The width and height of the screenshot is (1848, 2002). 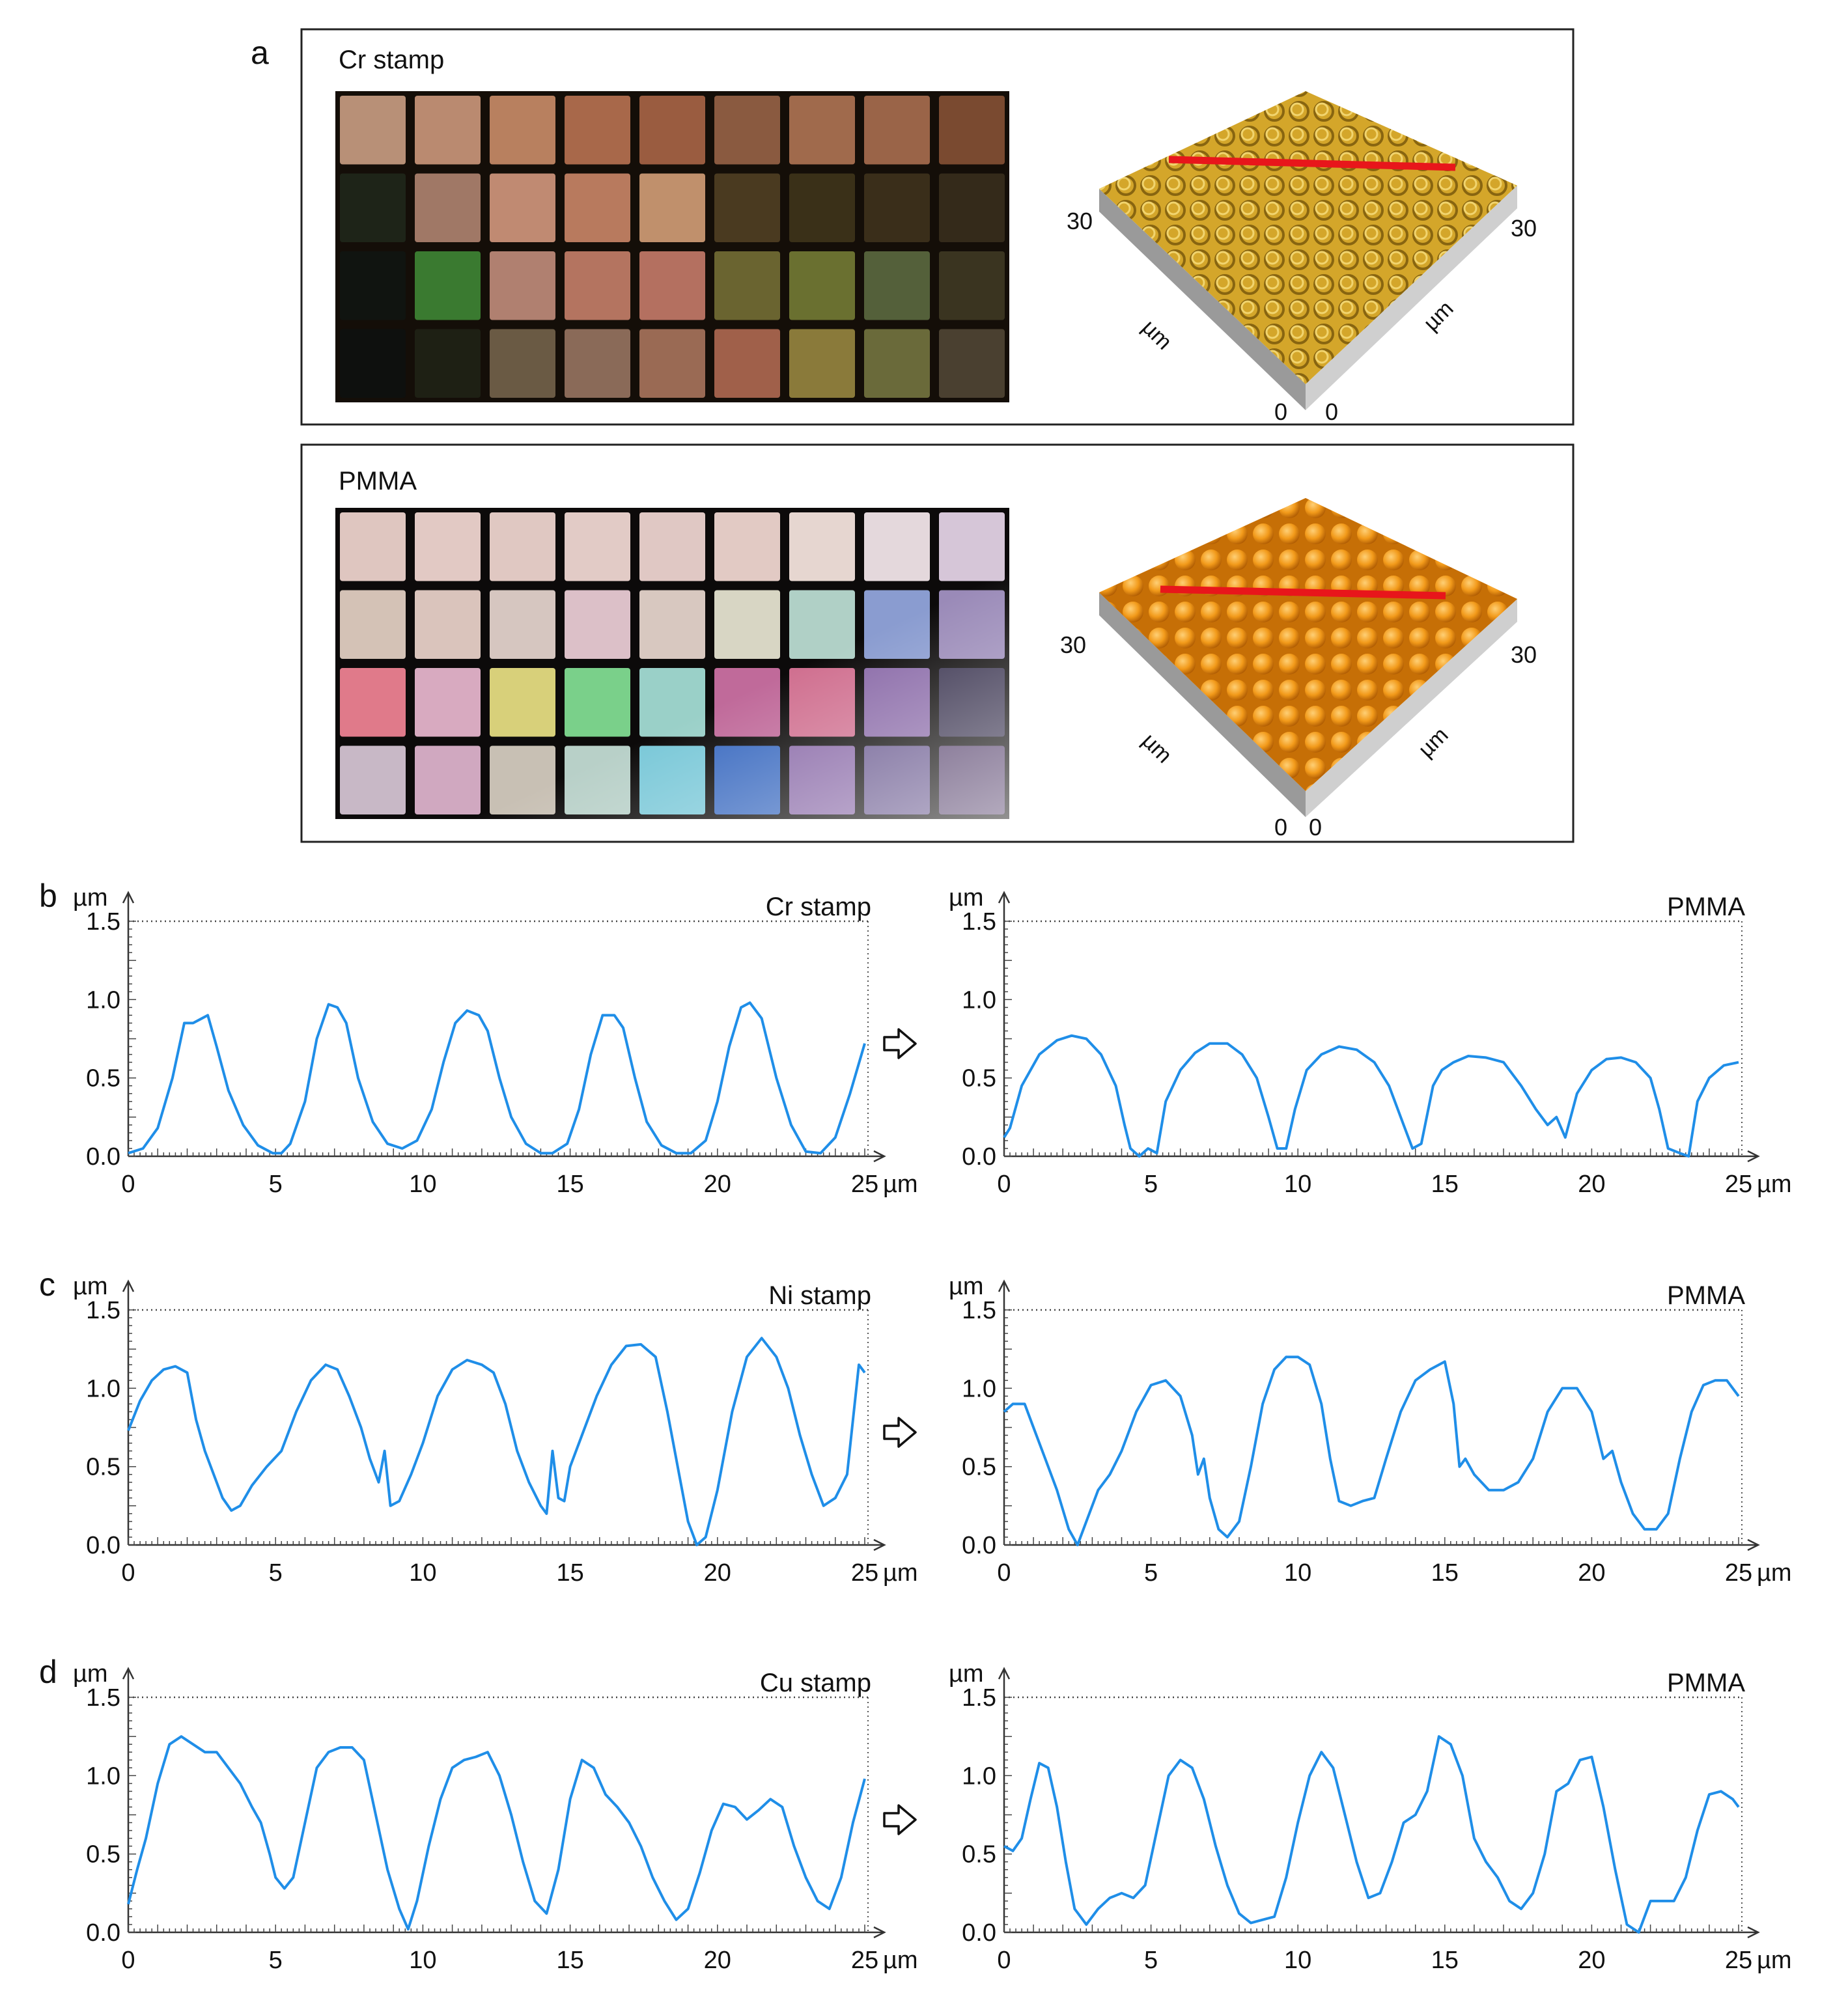 What do you see at coordinates (497, 1833) in the screenshot?
I see `profile-line` at bounding box center [497, 1833].